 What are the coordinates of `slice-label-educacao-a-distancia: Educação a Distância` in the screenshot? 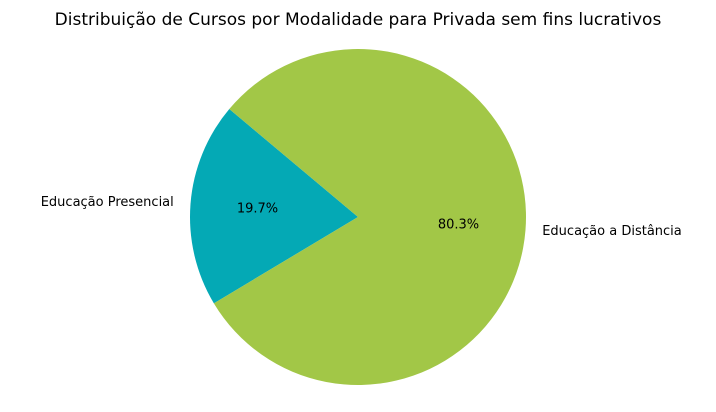 It's located at (612, 231).